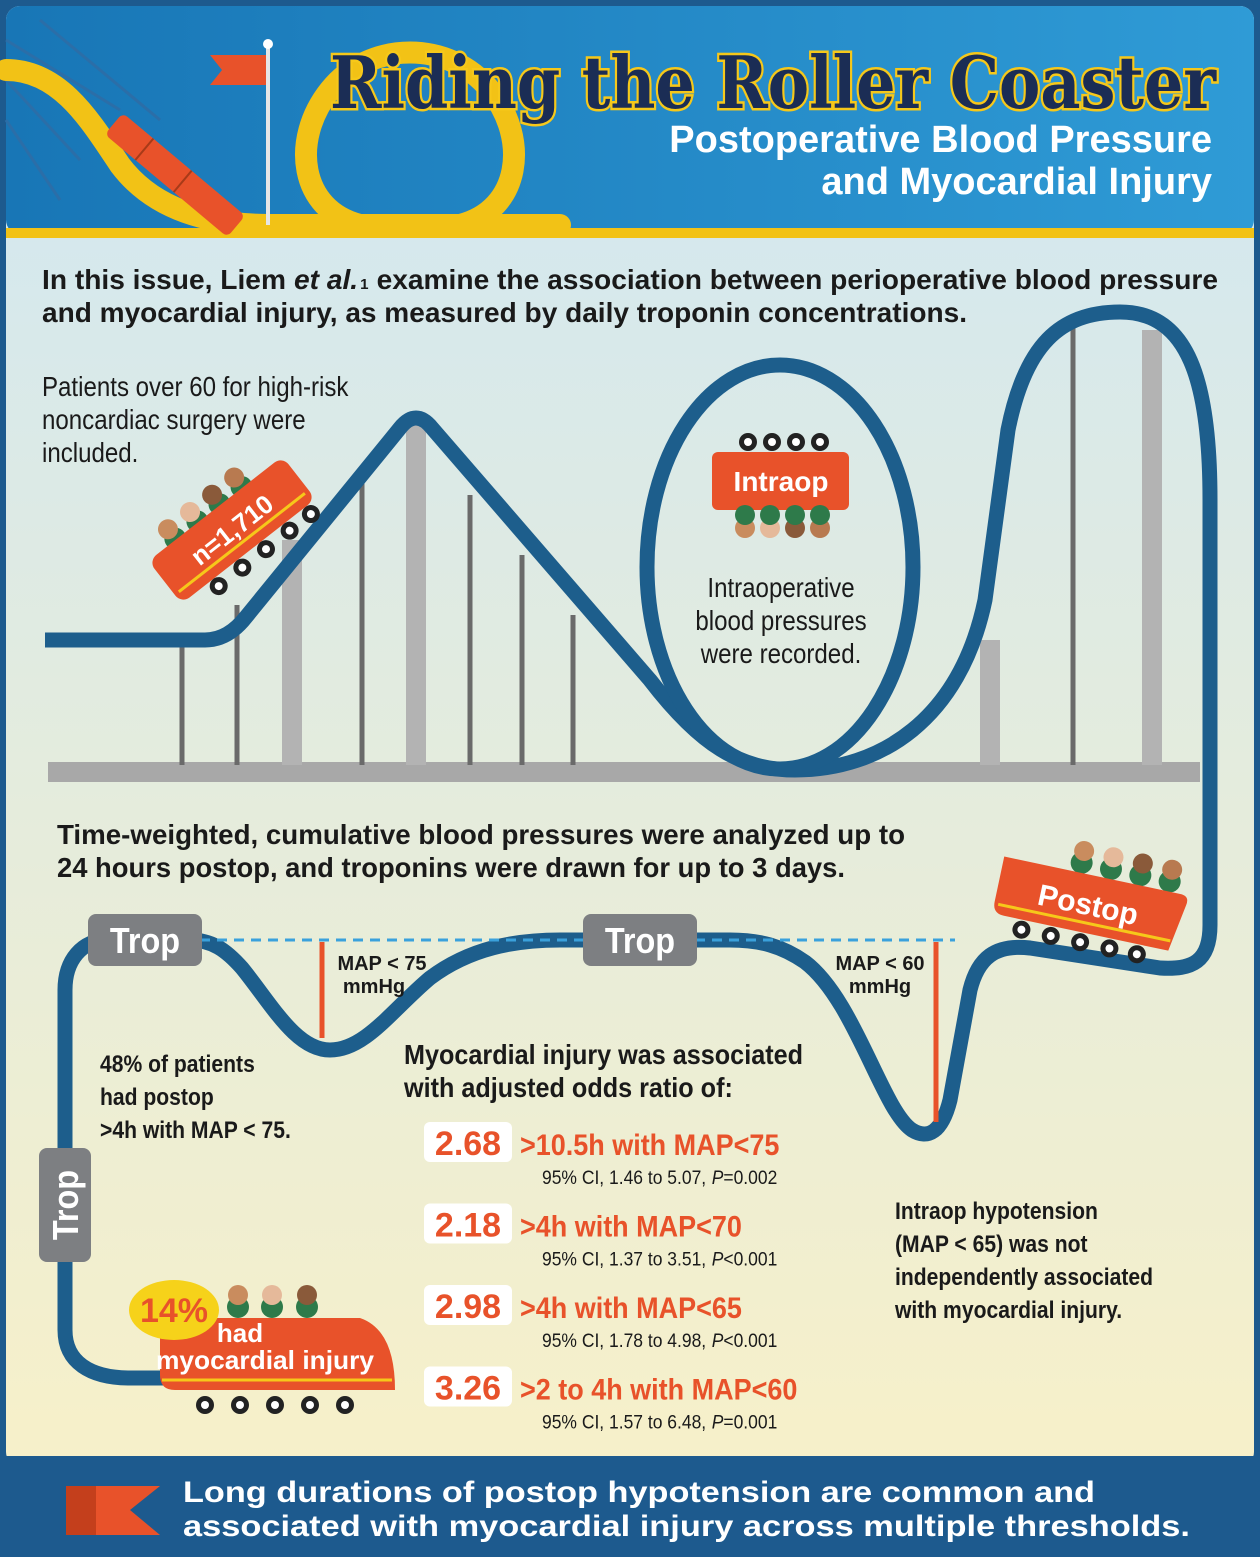  I want to click on header-car, so click(175, 175).